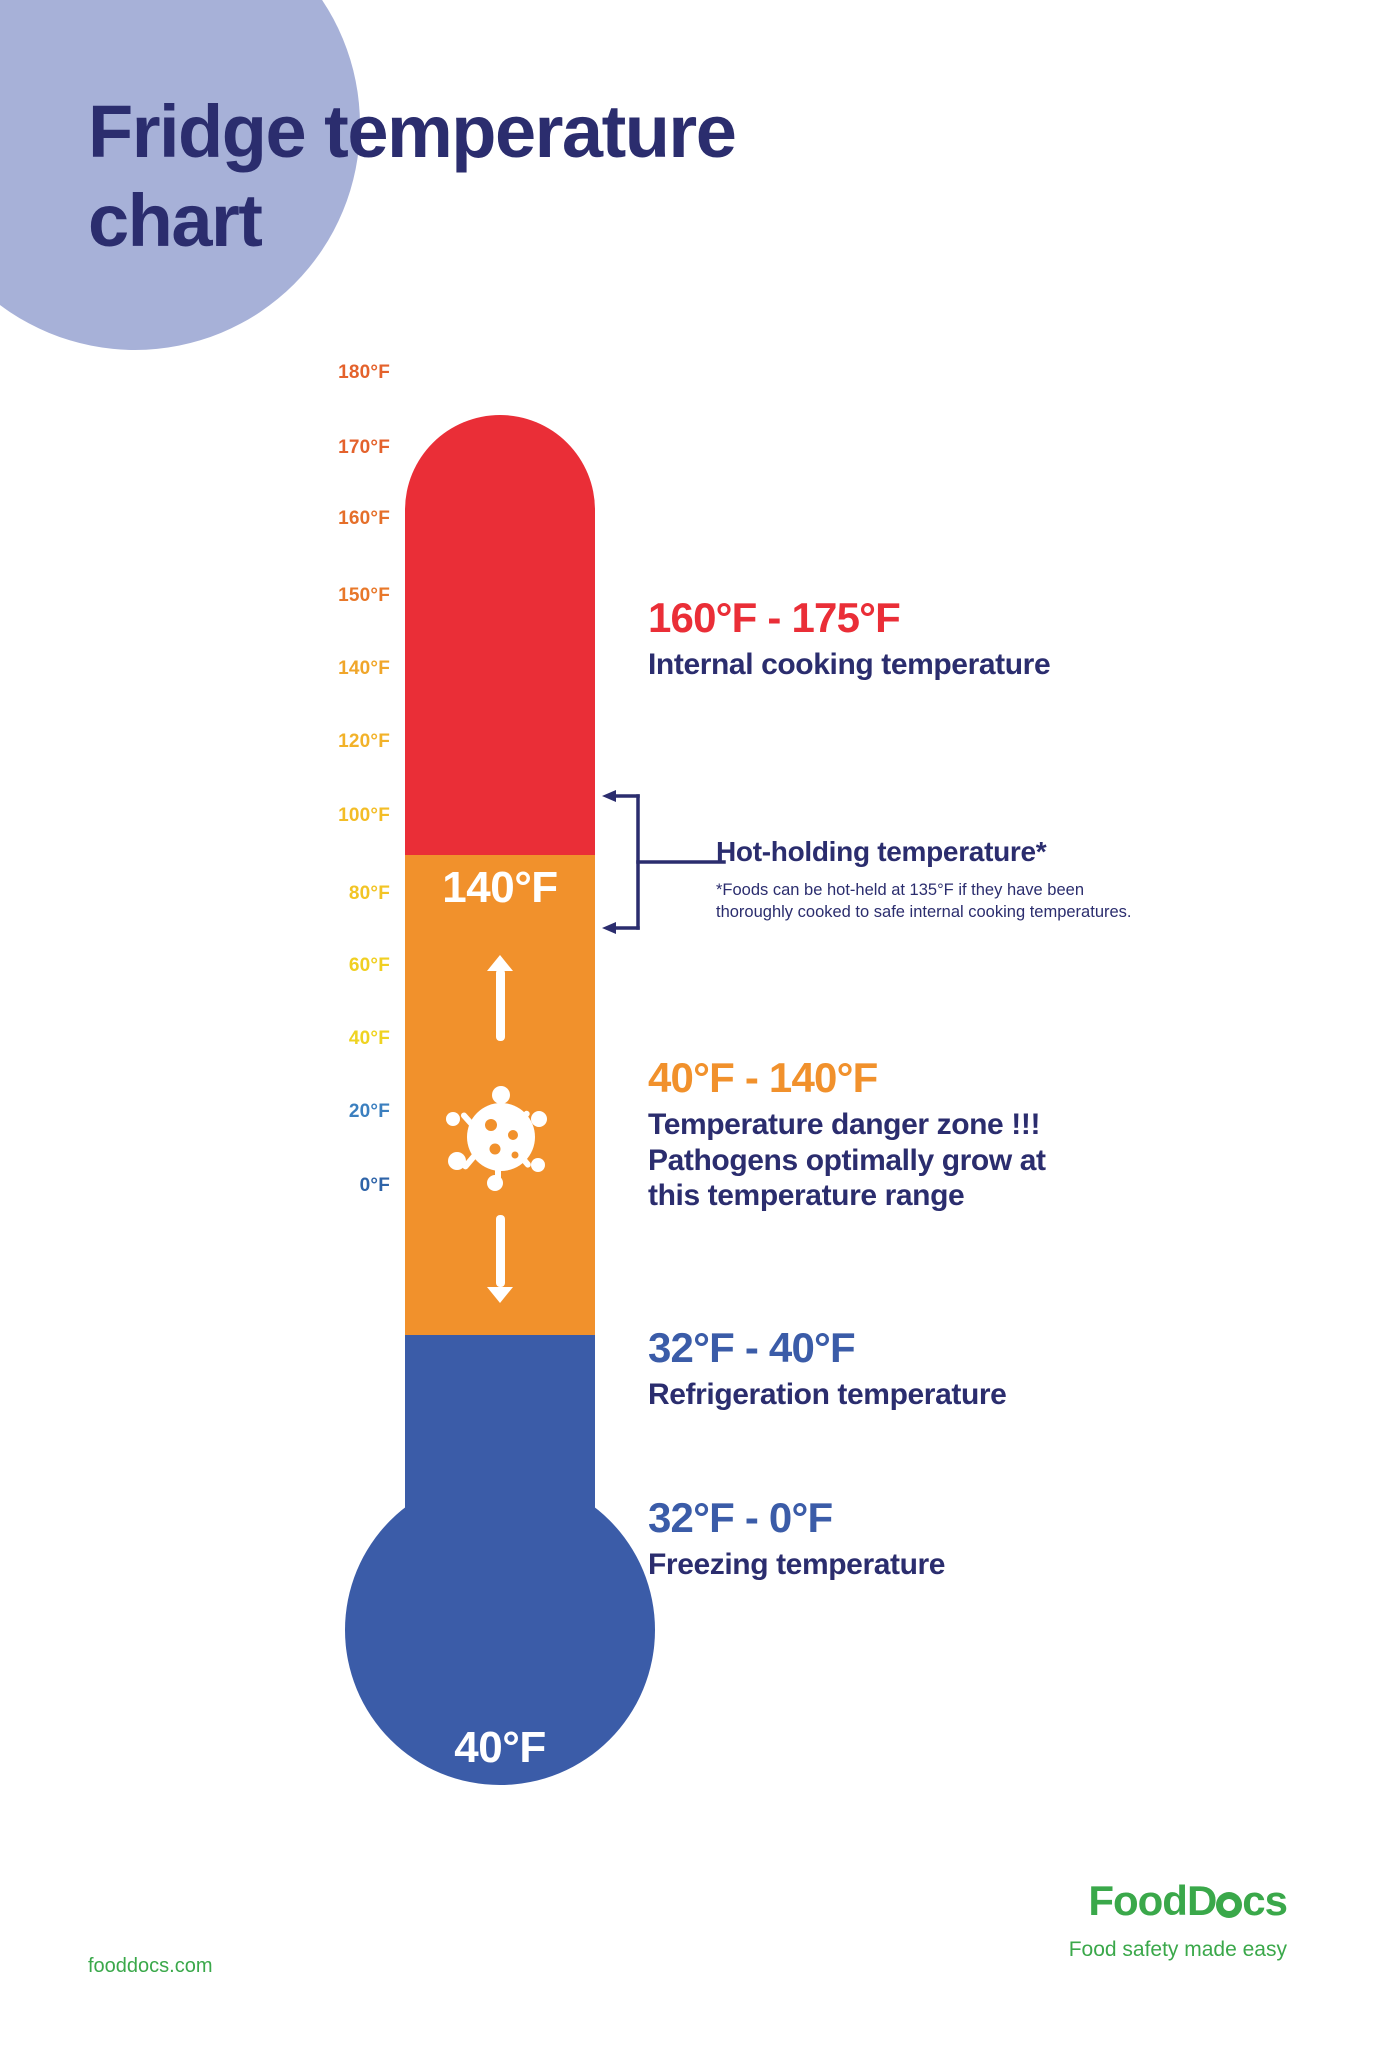 Image resolution: width=1375 pixels, height=2051 pixels. What do you see at coordinates (364, 447) in the screenshot?
I see `scale-tick-170: 170°F` at bounding box center [364, 447].